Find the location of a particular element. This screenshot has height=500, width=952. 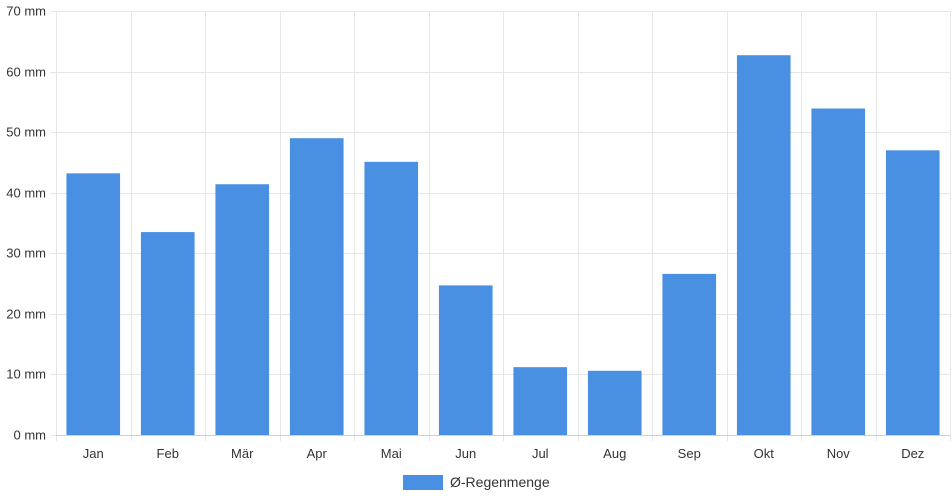

x-tick-label: Jun is located at coordinates (465, 453).